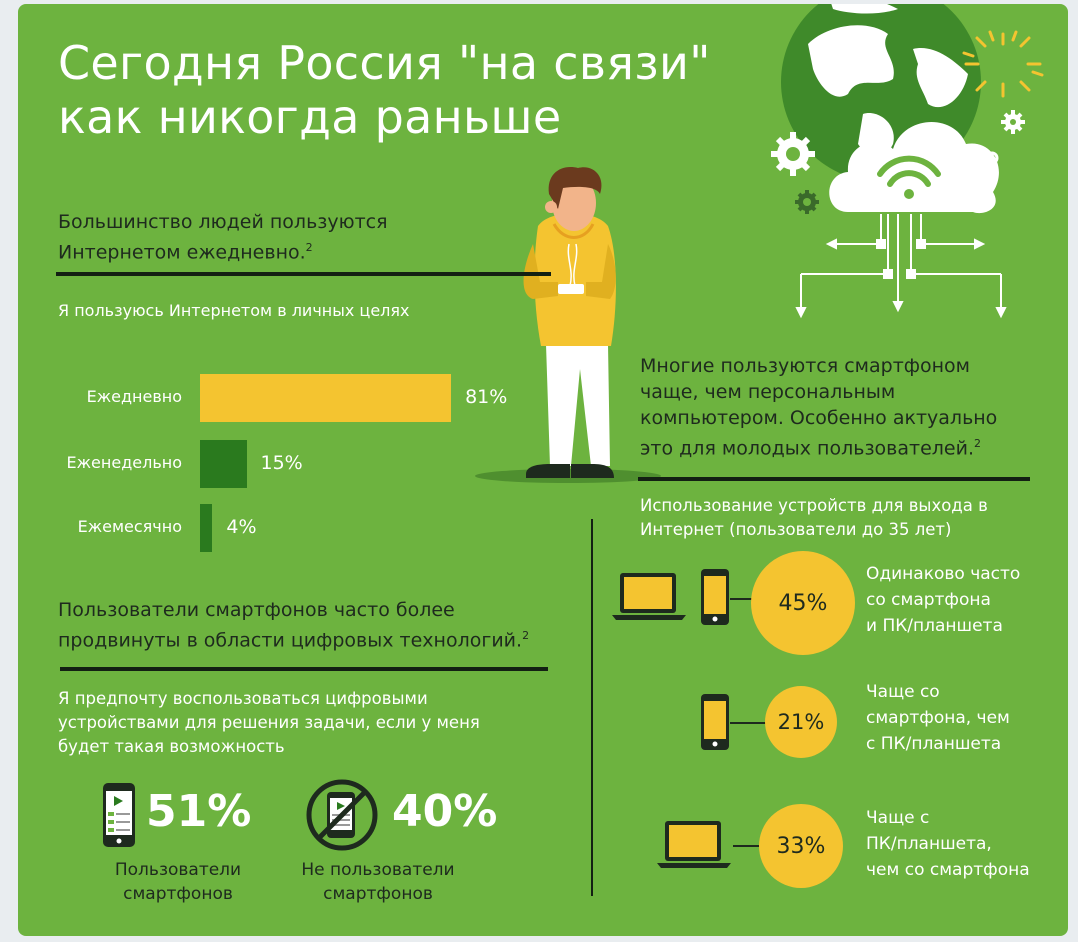 This screenshot has height=942, width=1078. Describe the element at coordinates (378, 894) in the screenshot. I see `nonusers-caption-line2: смартфонов` at that location.